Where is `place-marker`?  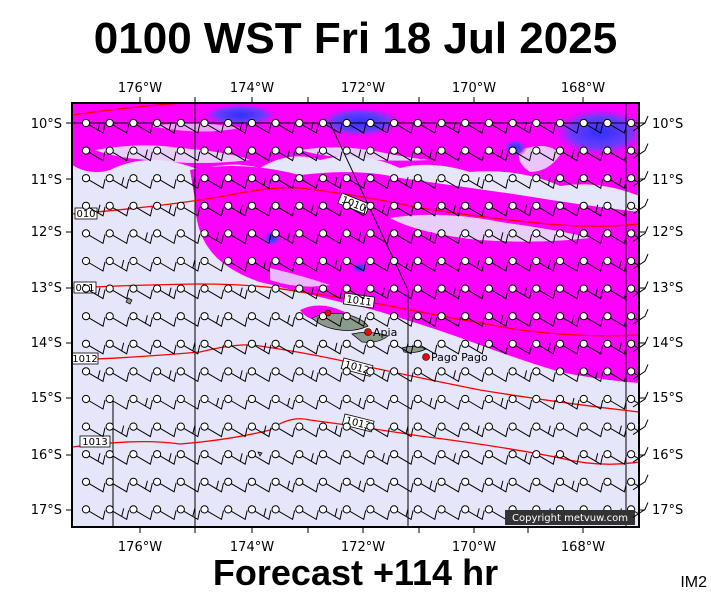 place-marker is located at coordinates (426, 357).